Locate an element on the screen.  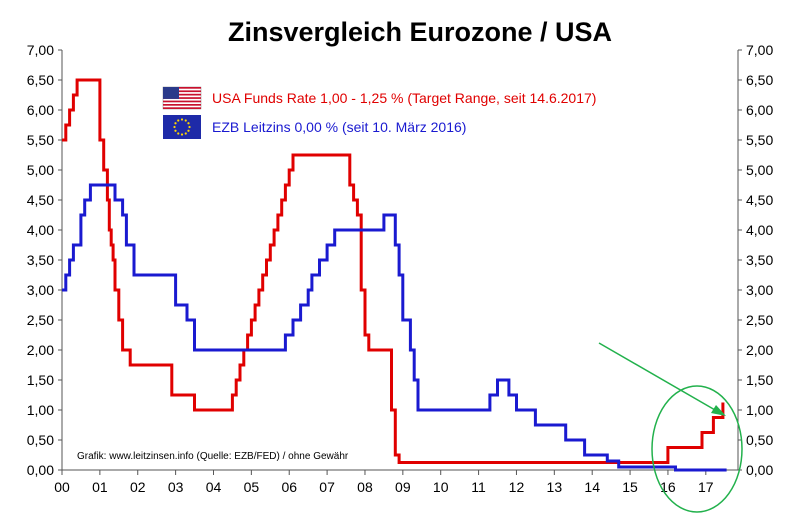
y-tick-label-right: 2,50 is located at coordinates (759, 320).